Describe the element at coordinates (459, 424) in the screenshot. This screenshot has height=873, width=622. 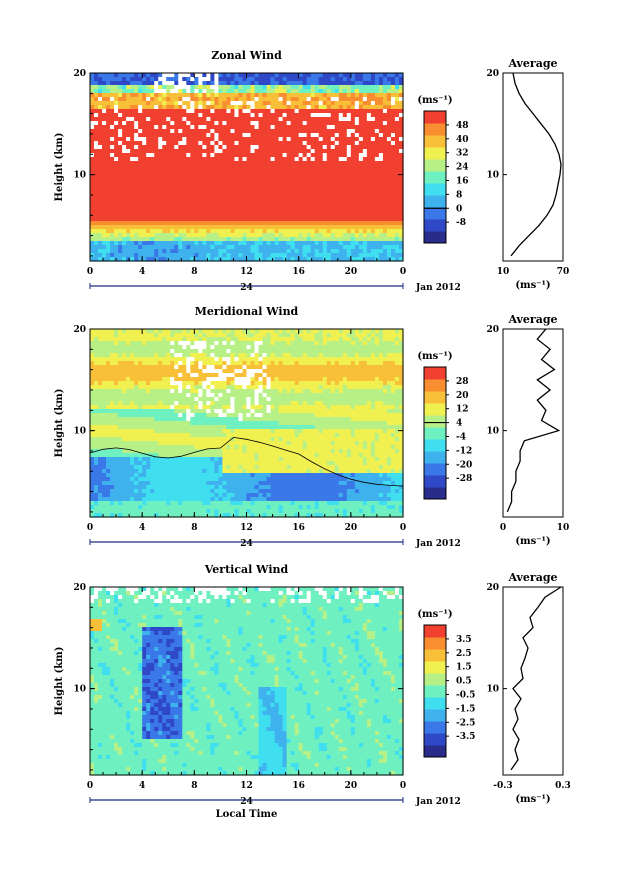
I see `meridional-colorbar-level: 4` at that location.